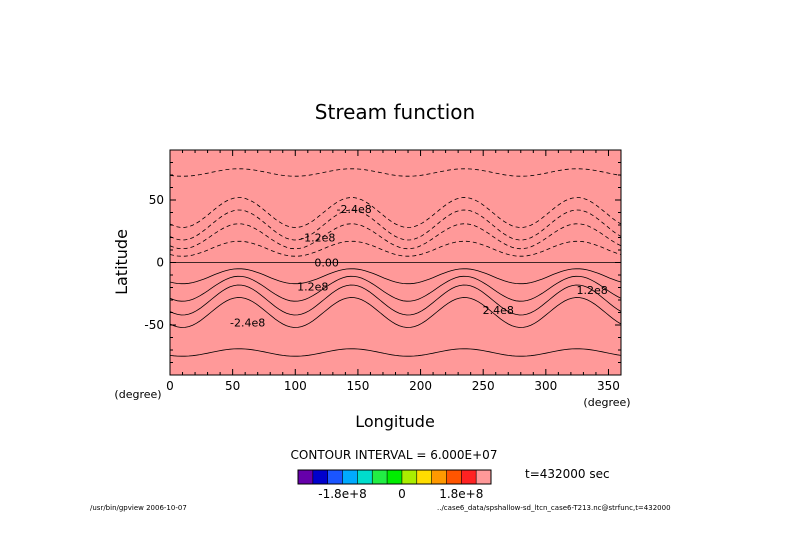 The width and height of the screenshot is (789, 558). Describe the element at coordinates (156, 200) in the screenshot. I see `y-tick-label: 50` at that location.